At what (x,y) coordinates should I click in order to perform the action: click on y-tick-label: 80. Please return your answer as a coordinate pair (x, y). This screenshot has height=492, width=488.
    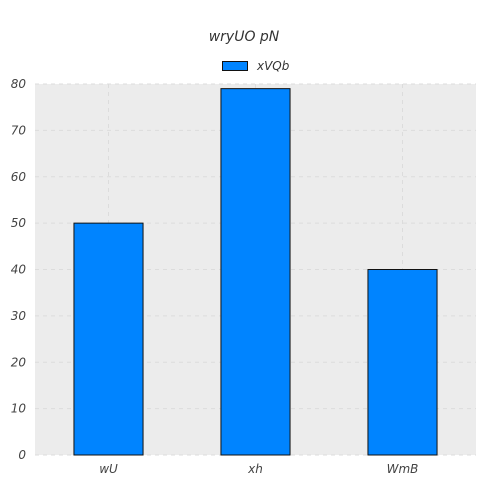
    Looking at the image, I should click on (19, 84).